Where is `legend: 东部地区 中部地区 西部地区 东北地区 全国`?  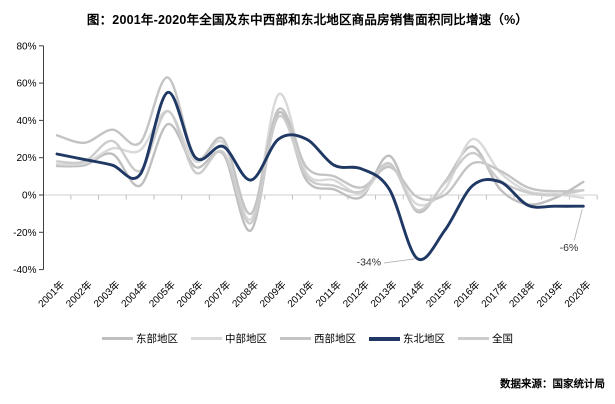 legend: 东部地区 中部地区 西部地区 东北地区 全国 is located at coordinates (307, 338).